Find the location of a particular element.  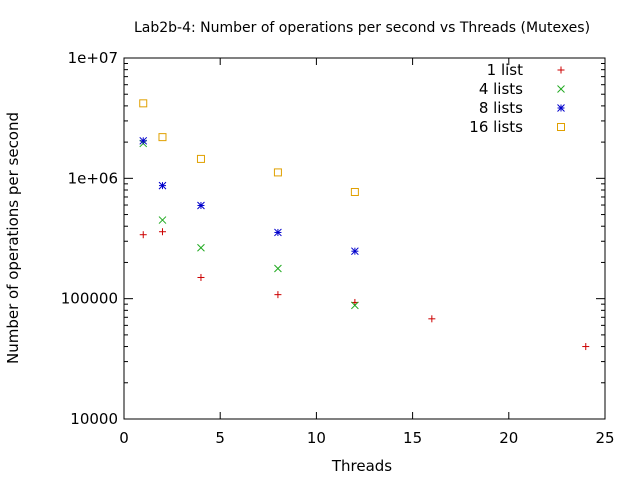

legend-label-4-lists: 4 lists is located at coordinates (501, 89).